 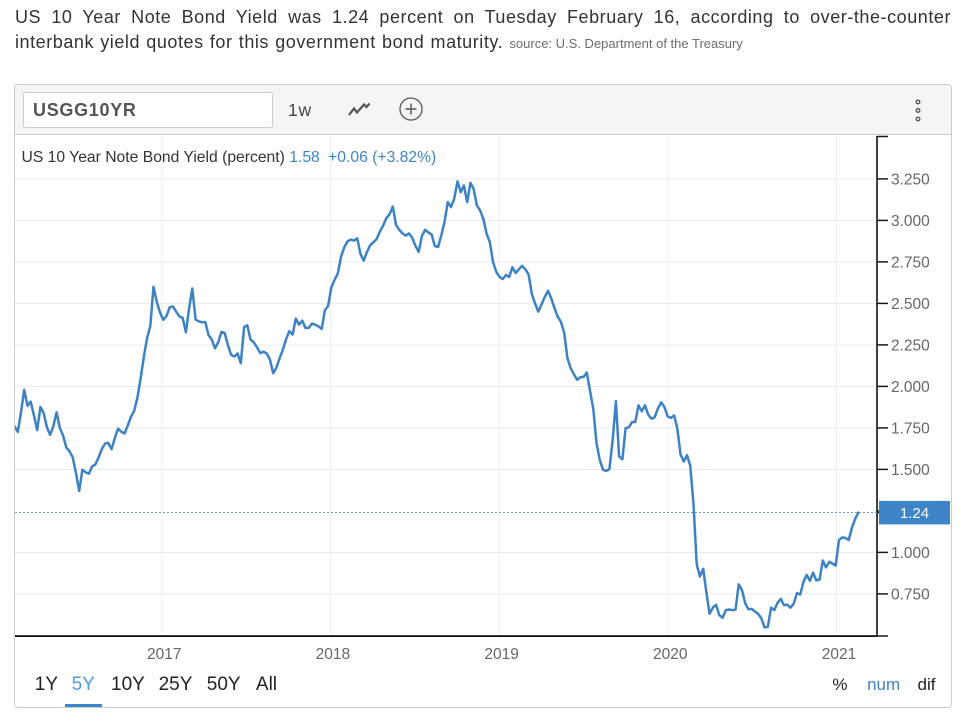 What do you see at coordinates (910, 387) in the screenshot?
I see `svg-text: 2.000` at bounding box center [910, 387].